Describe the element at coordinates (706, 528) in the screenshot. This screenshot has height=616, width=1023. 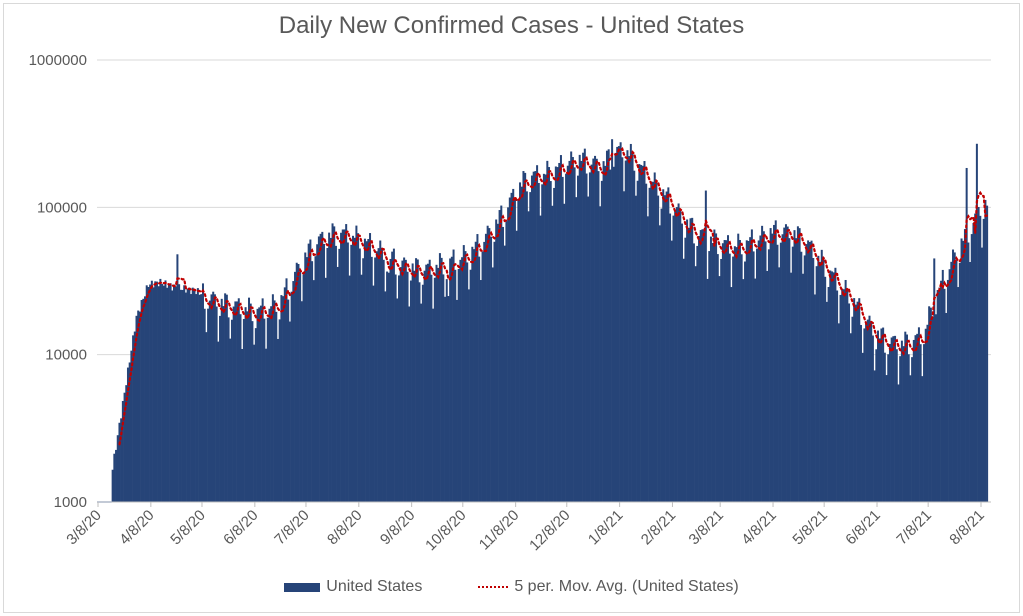
I see `x-tick-label: 3/8/21` at that location.